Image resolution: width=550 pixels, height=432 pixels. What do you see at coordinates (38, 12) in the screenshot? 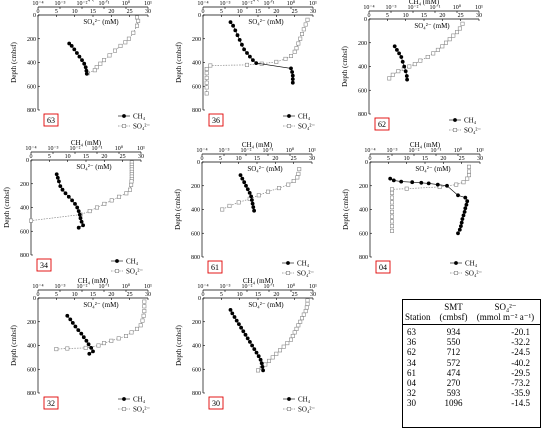
I see `so4-tick-label: 0` at bounding box center [38, 12].